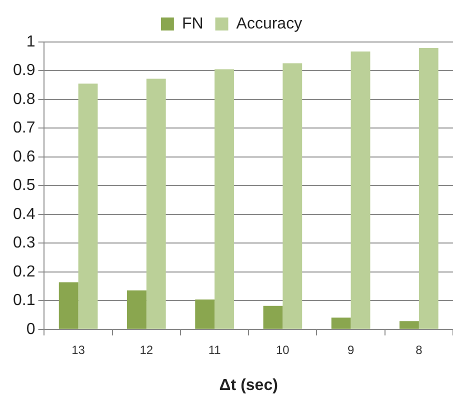 The width and height of the screenshot is (453, 407). I want to click on y-tick-label: 0.6, so click(24, 157).